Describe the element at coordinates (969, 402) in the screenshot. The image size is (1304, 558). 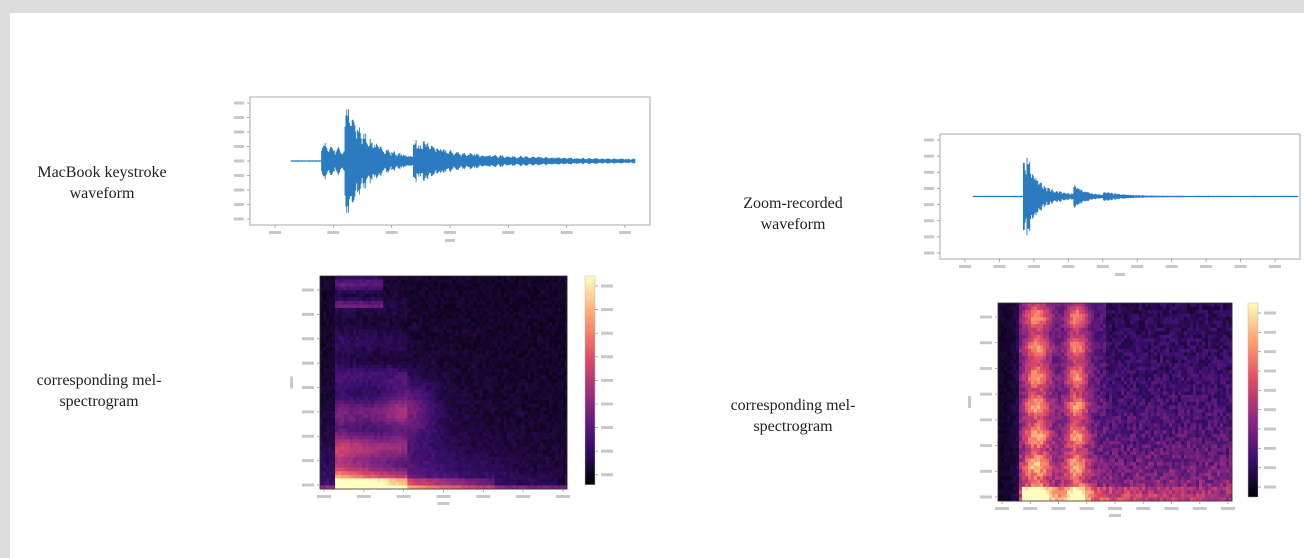
I see `y-axis-label` at that location.